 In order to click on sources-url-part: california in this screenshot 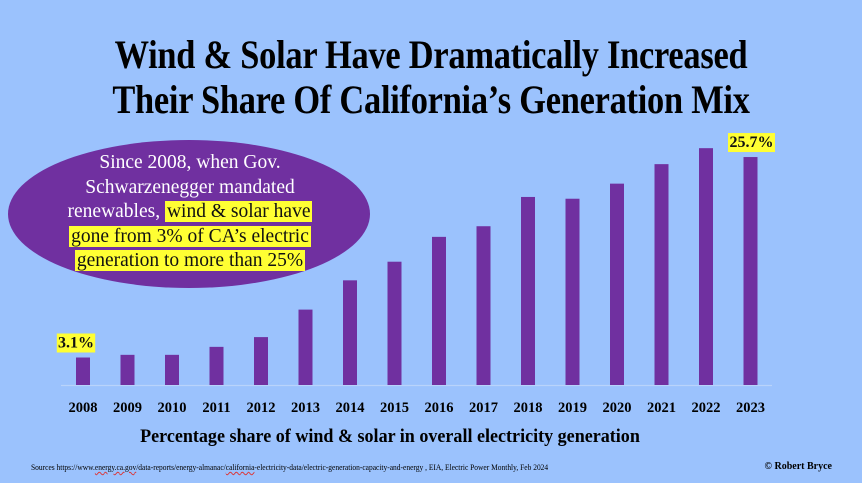, I will do `click(240, 467)`.